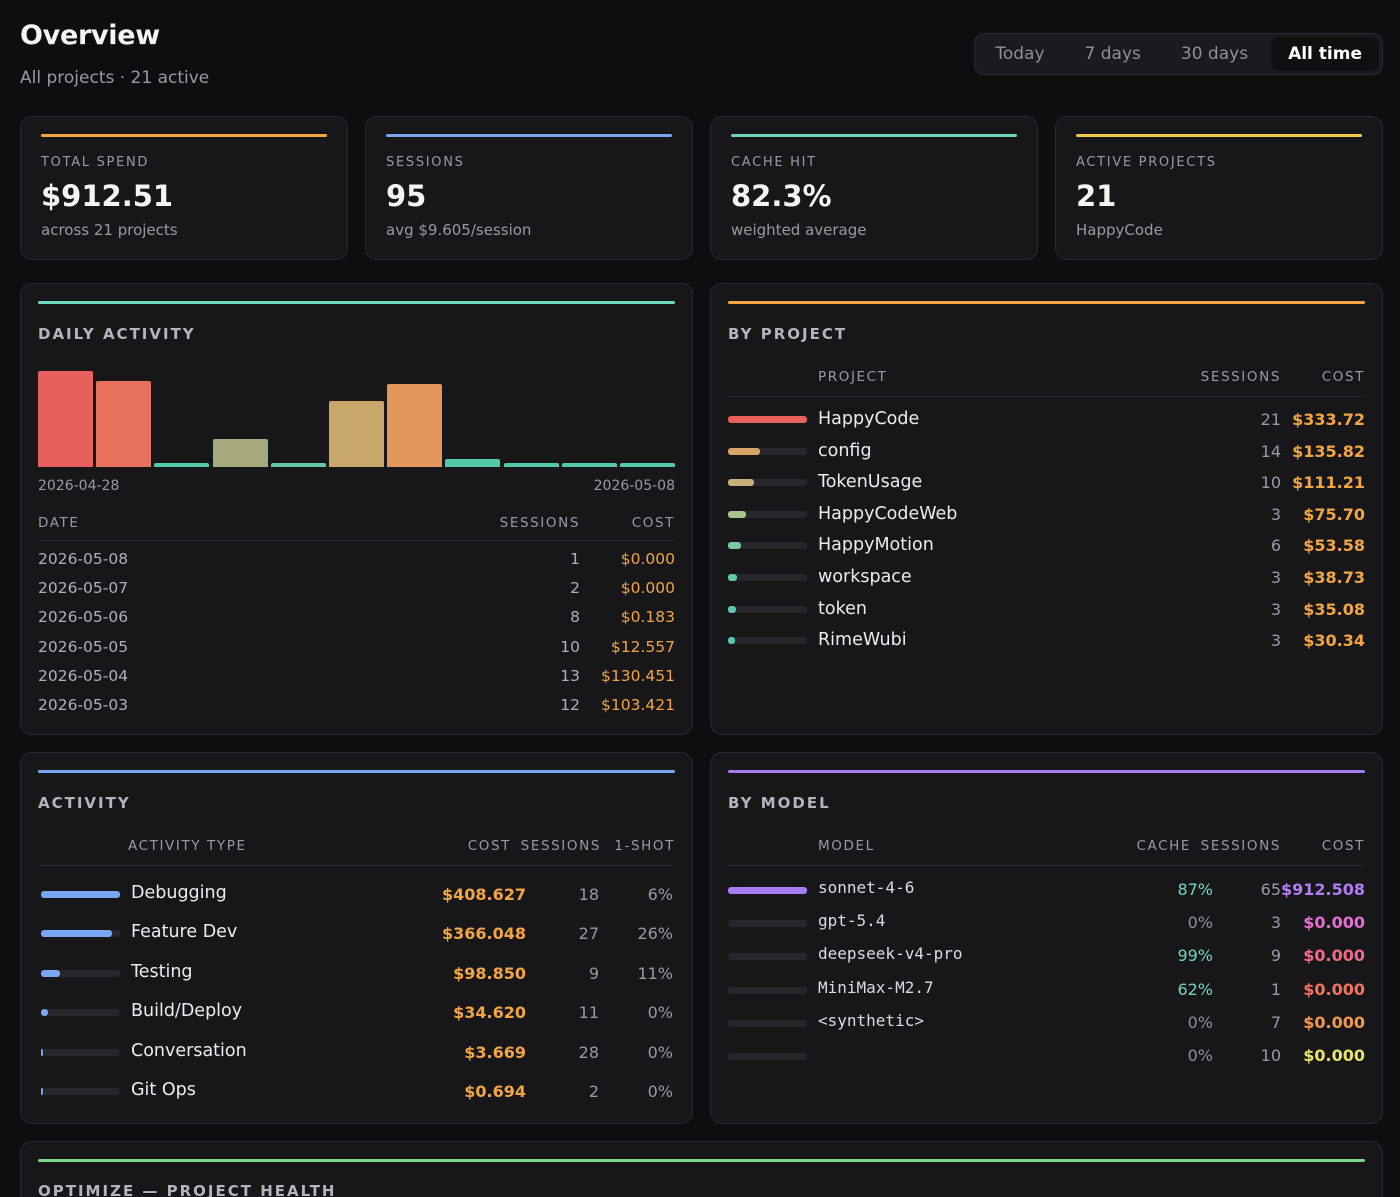 The image size is (1400, 1197). What do you see at coordinates (1146, 162) in the screenshot?
I see `kpi-label: ACTIVE PROJECTS` at bounding box center [1146, 162].